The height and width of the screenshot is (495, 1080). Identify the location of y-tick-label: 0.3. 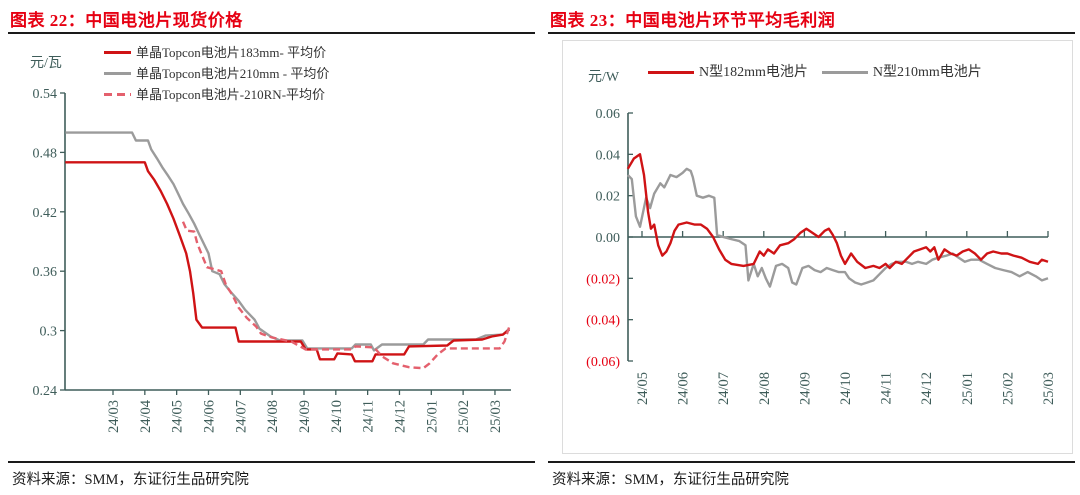
(49, 332).